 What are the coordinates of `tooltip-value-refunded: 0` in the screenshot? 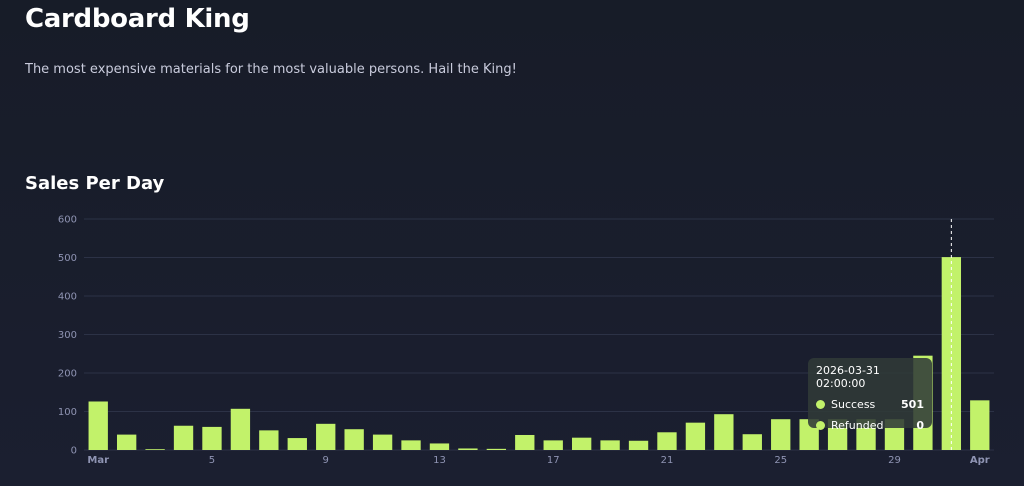 It's located at (920, 425).